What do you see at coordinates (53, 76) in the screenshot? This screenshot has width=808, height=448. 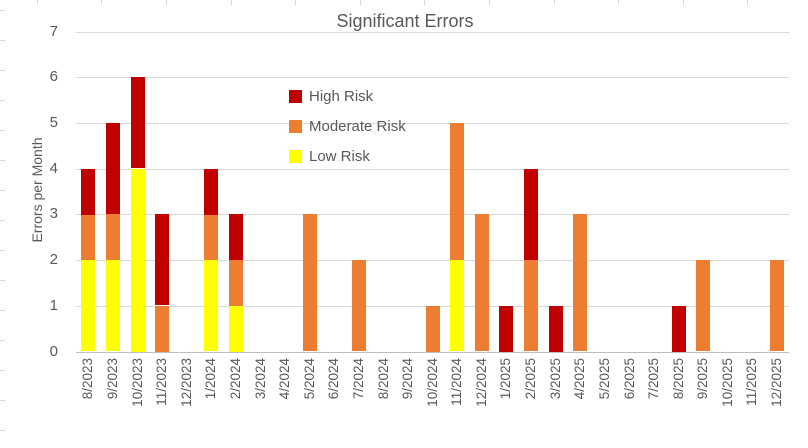 I see `y-axis-tick-label: 6` at bounding box center [53, 76].